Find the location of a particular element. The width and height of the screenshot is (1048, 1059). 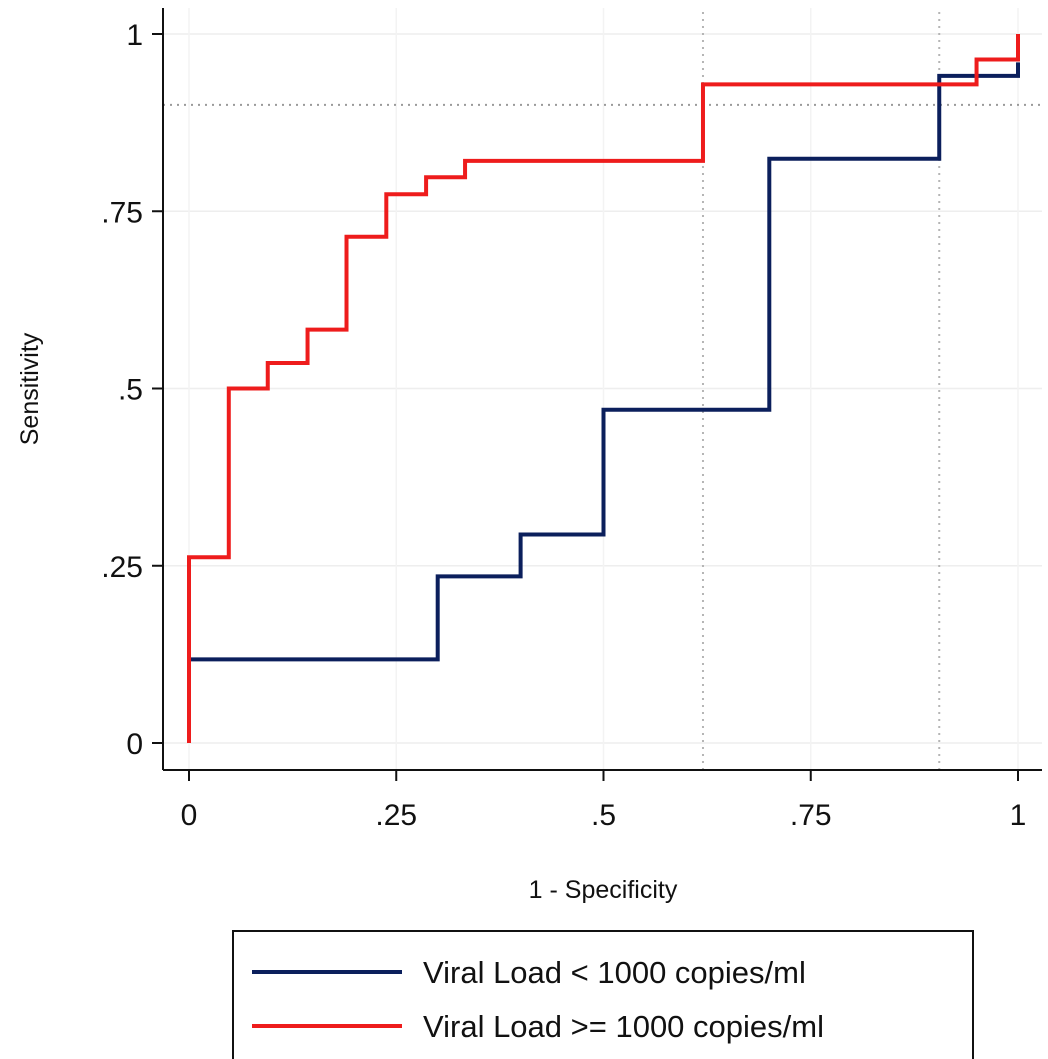

y-tick-label-3: .75 is located at coordinates (122, 212).